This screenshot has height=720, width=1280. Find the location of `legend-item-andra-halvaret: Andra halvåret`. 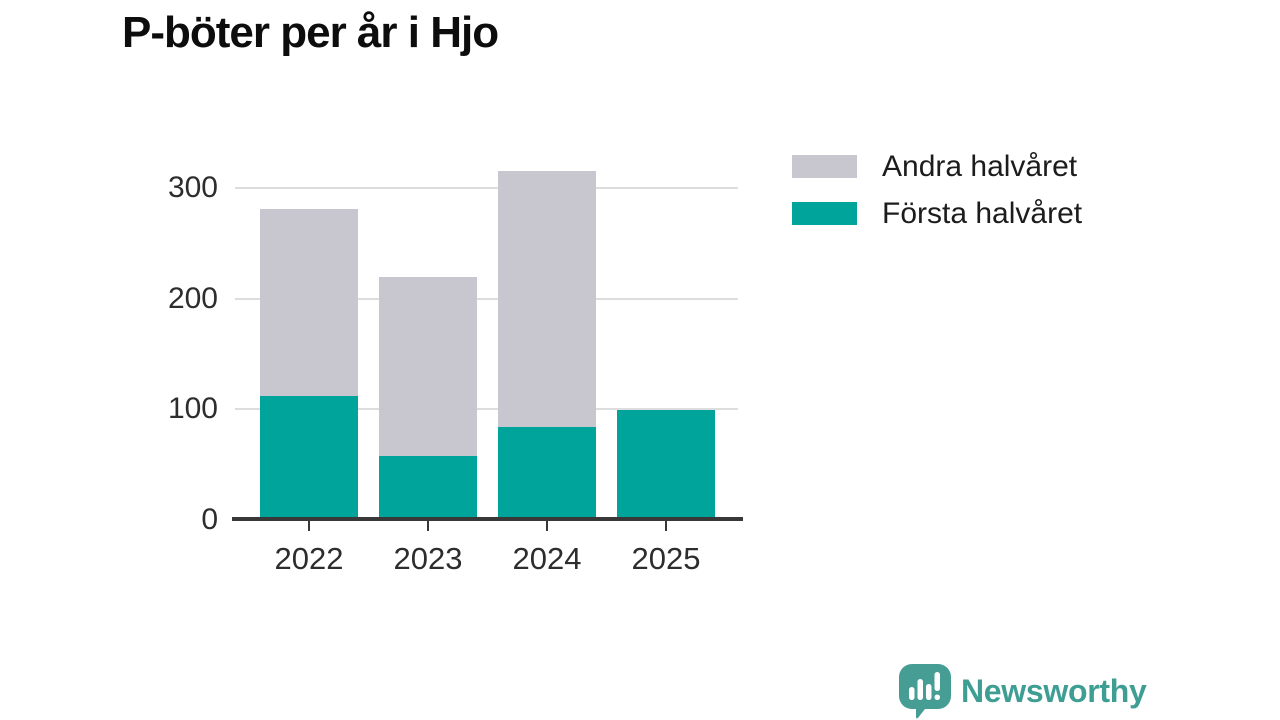

legend-item-andra-halvaret: Andra halvåret is located at coordinates (937, 166).